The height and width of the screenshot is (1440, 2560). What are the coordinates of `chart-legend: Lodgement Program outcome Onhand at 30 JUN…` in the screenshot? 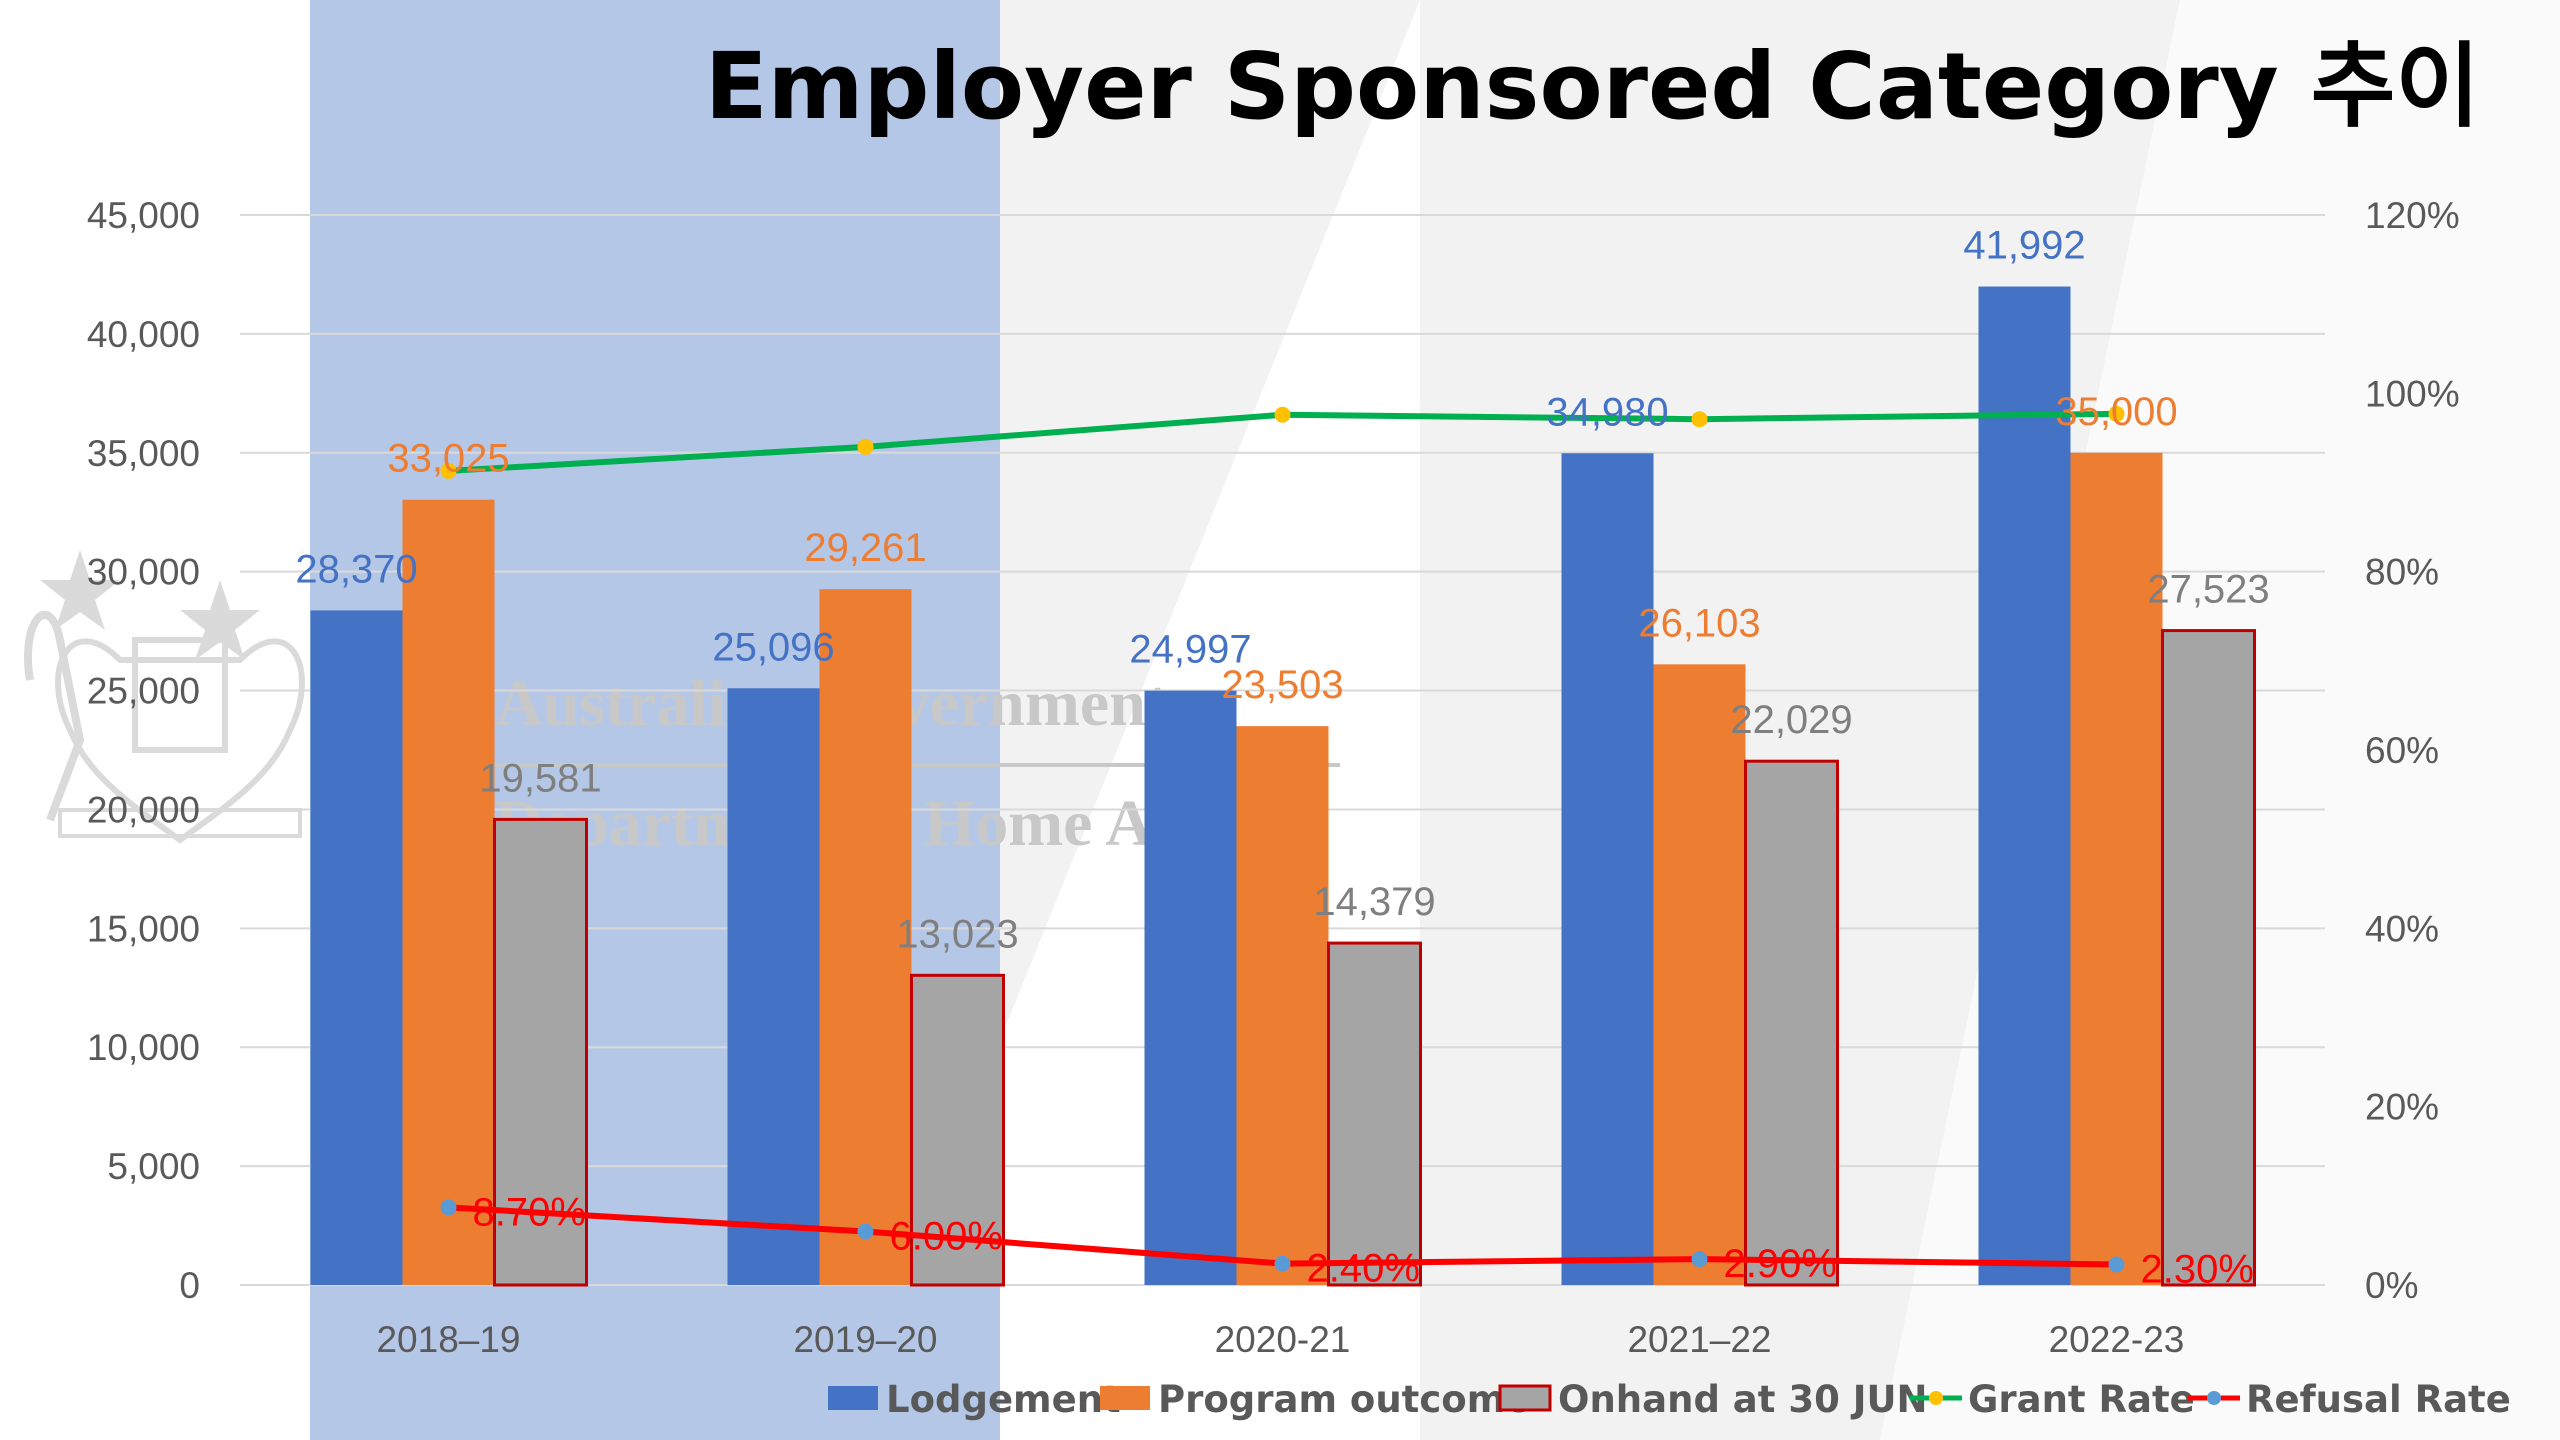 It's located at (1669, 1399).